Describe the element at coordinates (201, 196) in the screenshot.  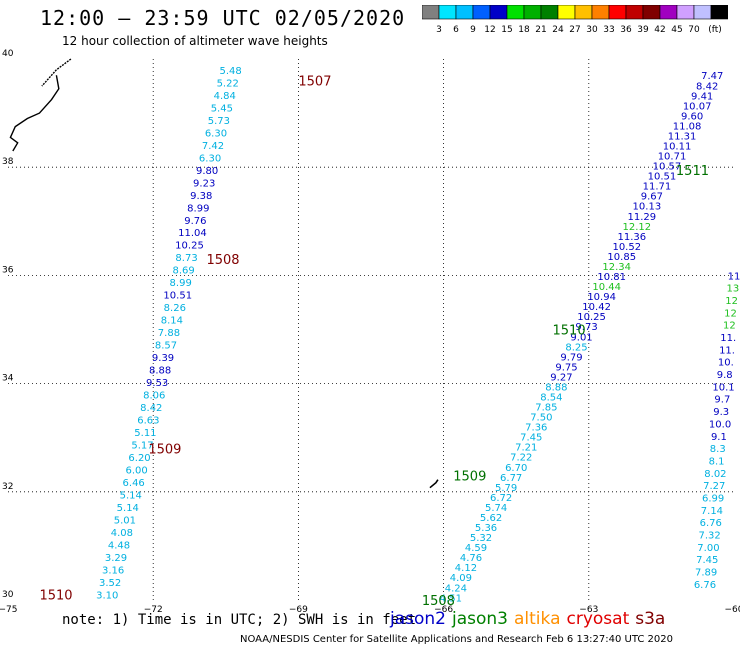
I see `wave-height-label: 9.38` at that location.